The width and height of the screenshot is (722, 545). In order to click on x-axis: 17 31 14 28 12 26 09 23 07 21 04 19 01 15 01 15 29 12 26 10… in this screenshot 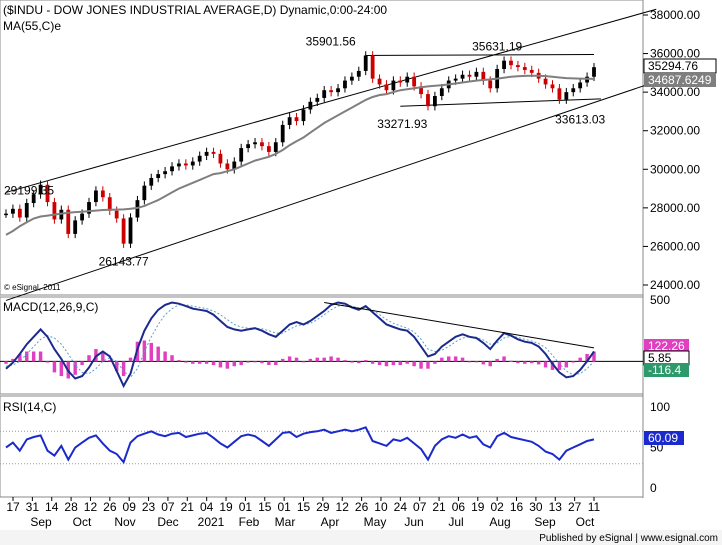, I will do `click(303, 513)`.